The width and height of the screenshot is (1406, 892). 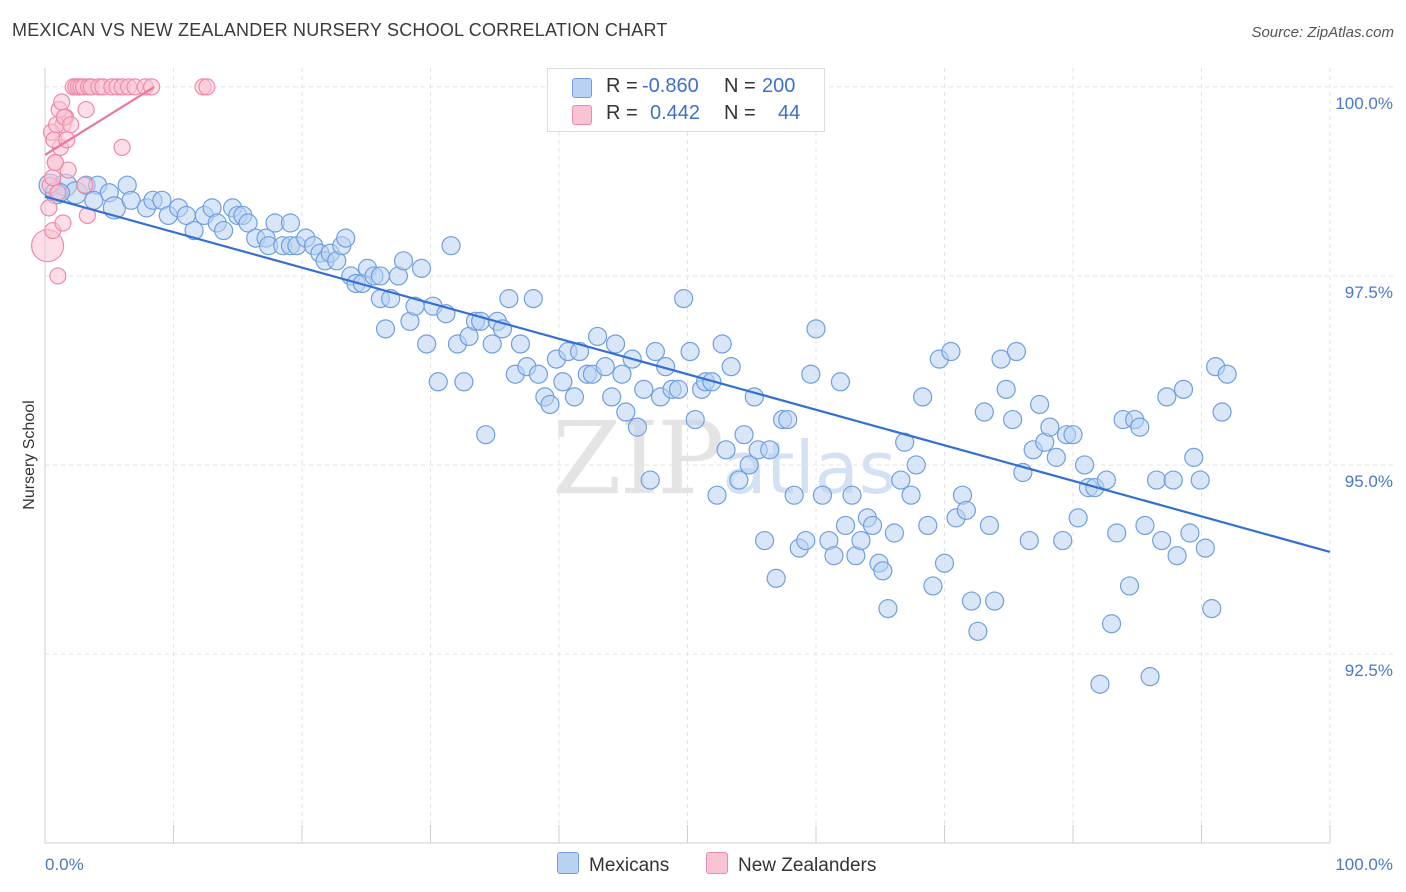 I want to click on y-tick-label: 100.0%, so click(x=1364, y=103).